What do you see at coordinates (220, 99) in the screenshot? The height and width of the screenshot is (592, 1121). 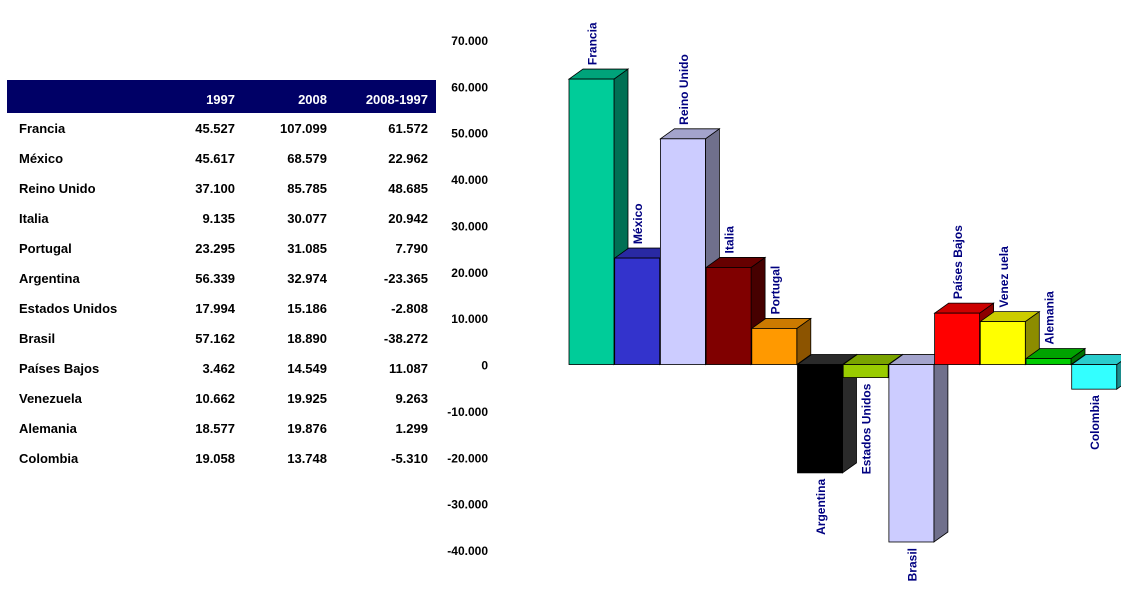 I see `header-cell-1997: 1997` at bounding box center [220, 99].